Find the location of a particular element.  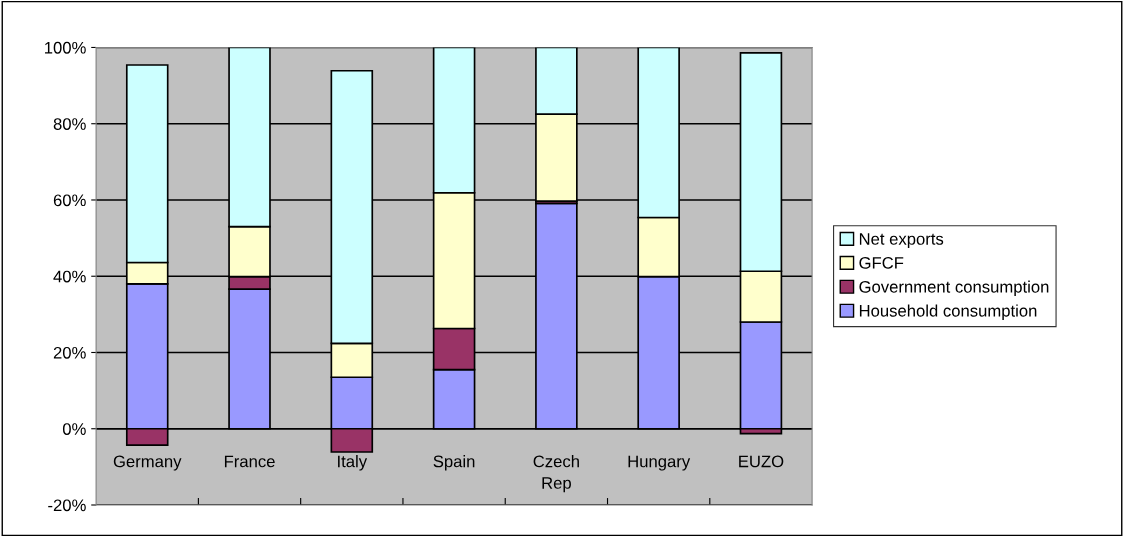

legend-label: Government consumption is located at coordinates (954, 288).